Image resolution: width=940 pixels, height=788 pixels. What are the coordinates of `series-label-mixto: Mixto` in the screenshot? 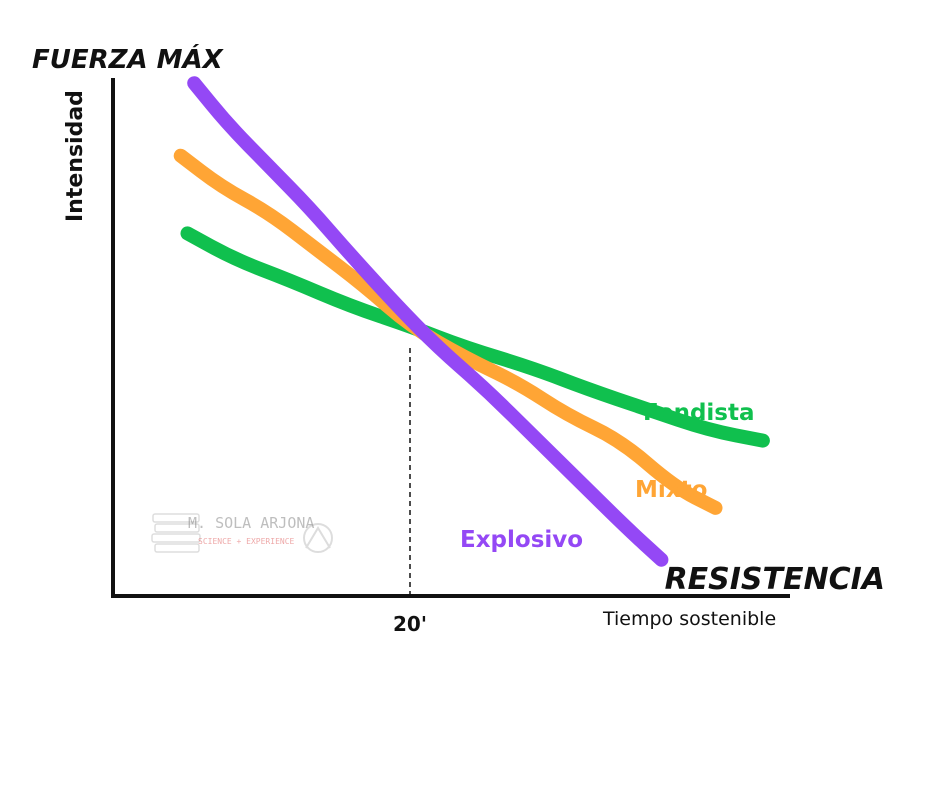 It's located at (671, 490).